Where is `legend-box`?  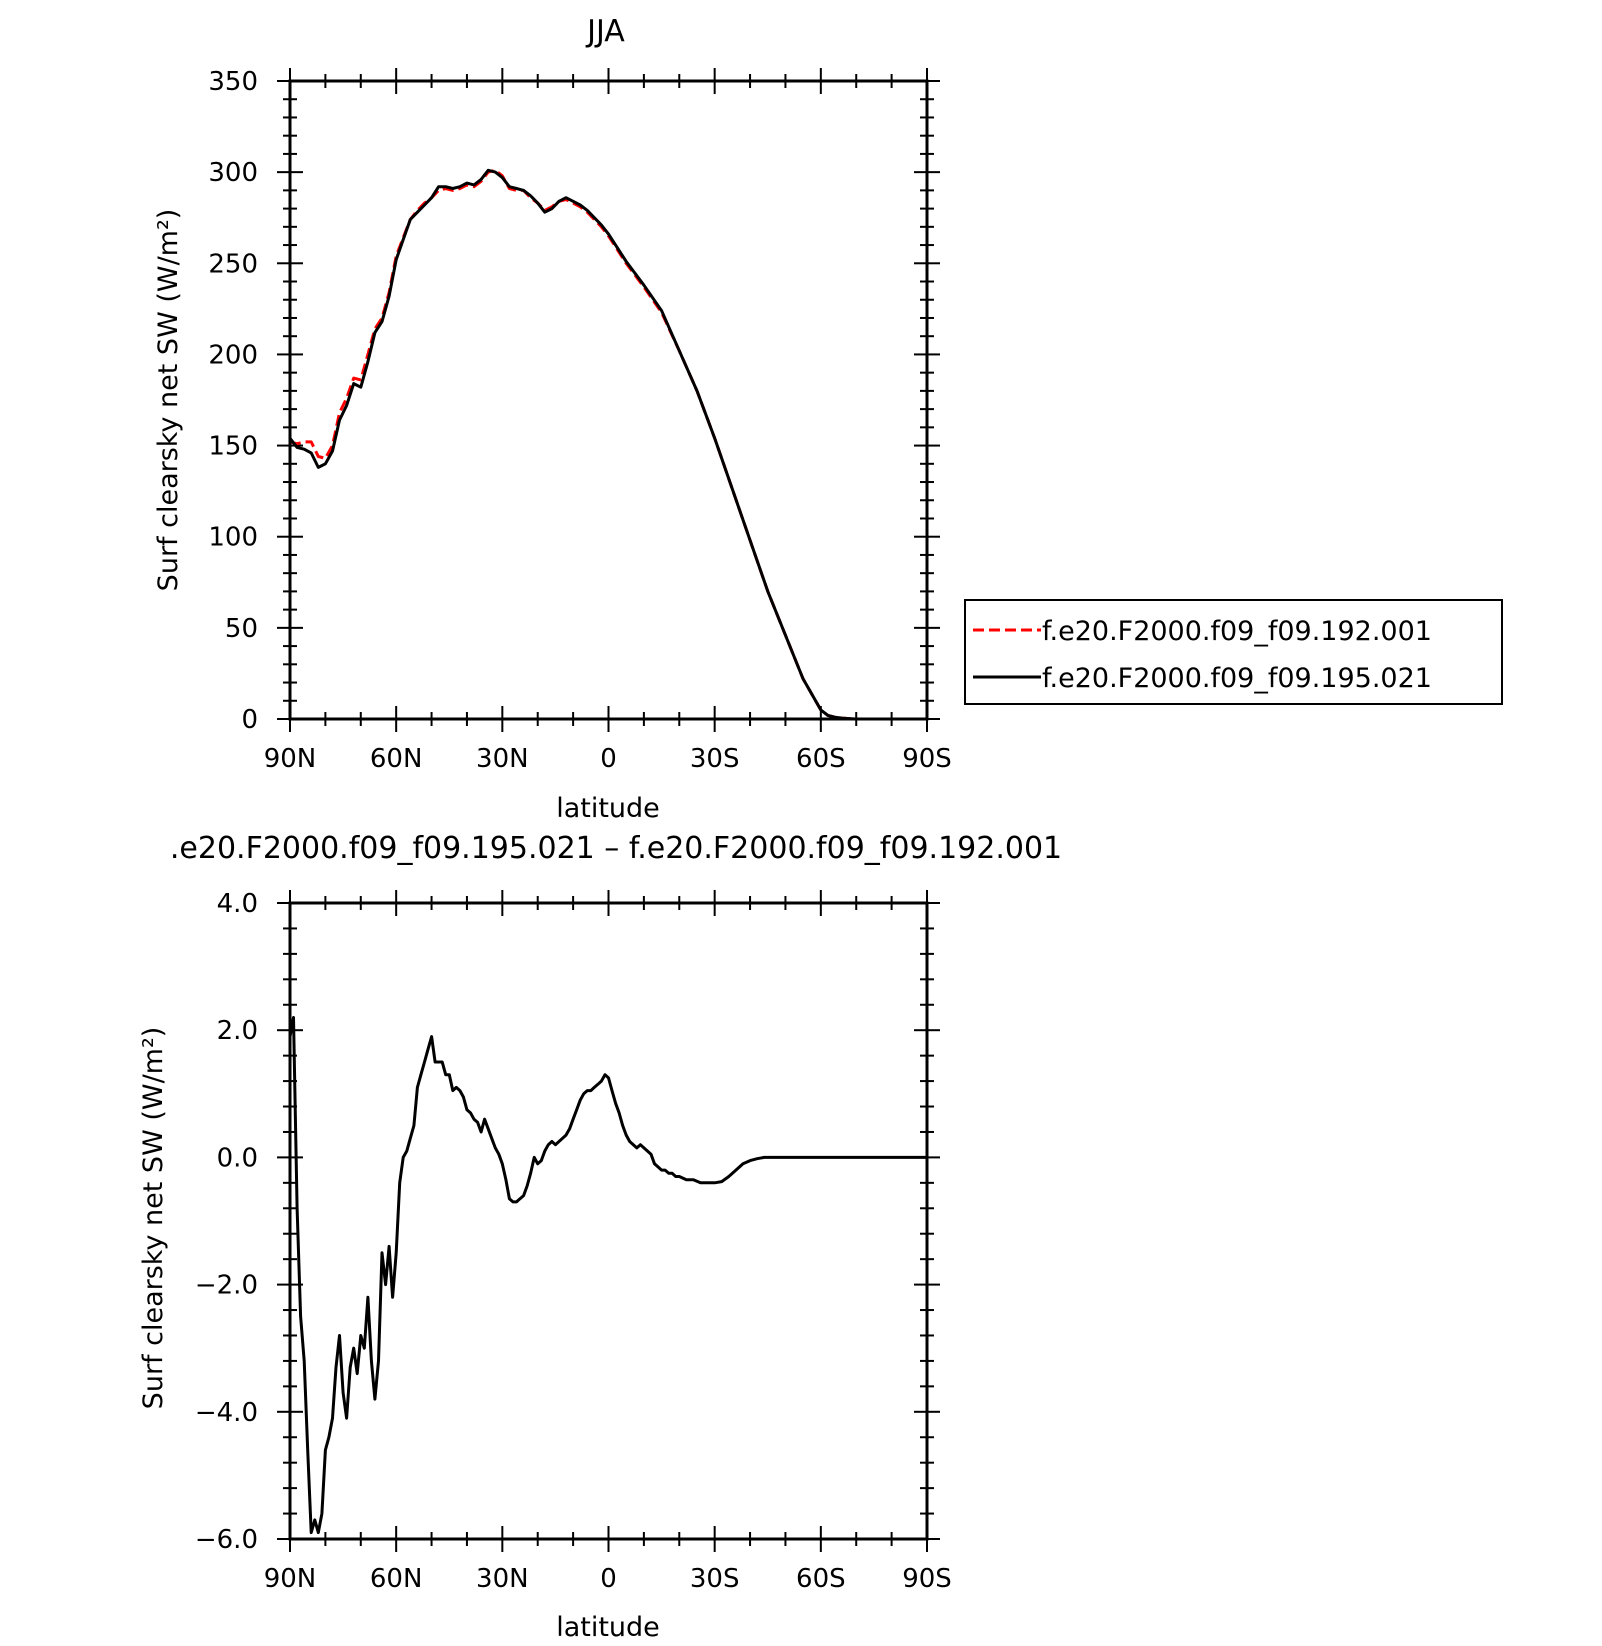 legend-box is located at coordinates (1233, 652).